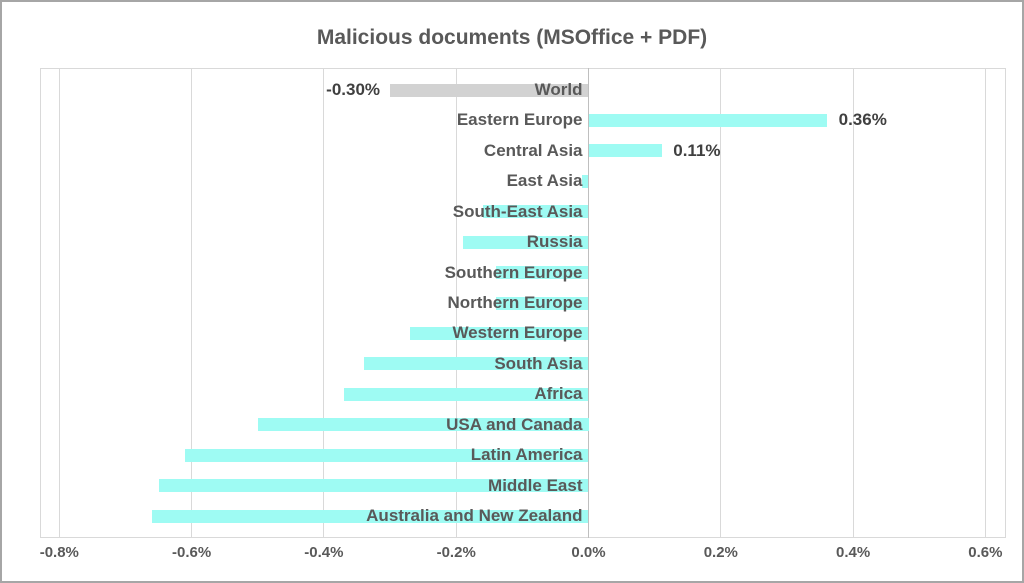 The image size is (1024, 583). What do you see at coordinates (514, 424) in the screenshot?
I see `category-label-usa-and-canada: USA and Canada` at bounding box center [514, 424].